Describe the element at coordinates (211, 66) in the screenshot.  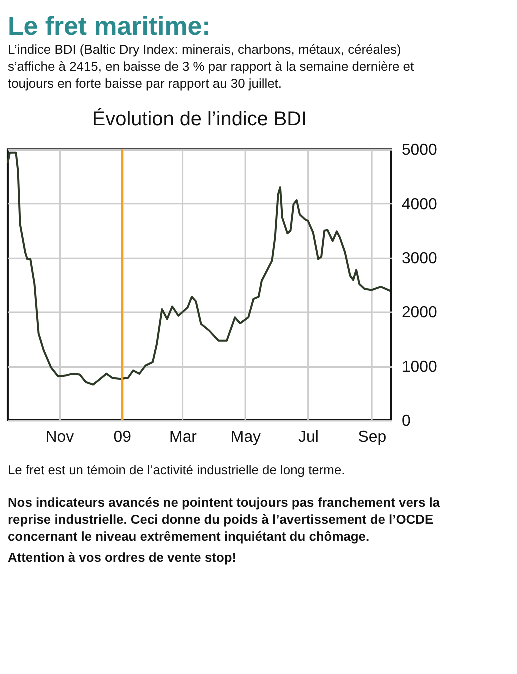
I see `text: L’indice BDI (Baltic Dry Index: minerais, charbons, métaux, céréales) s’affiche à 2415, en baisse de 3 % par rapport à la semaine dernière et toujours en forte baisse par rapport au 30 juillet.` at that location.